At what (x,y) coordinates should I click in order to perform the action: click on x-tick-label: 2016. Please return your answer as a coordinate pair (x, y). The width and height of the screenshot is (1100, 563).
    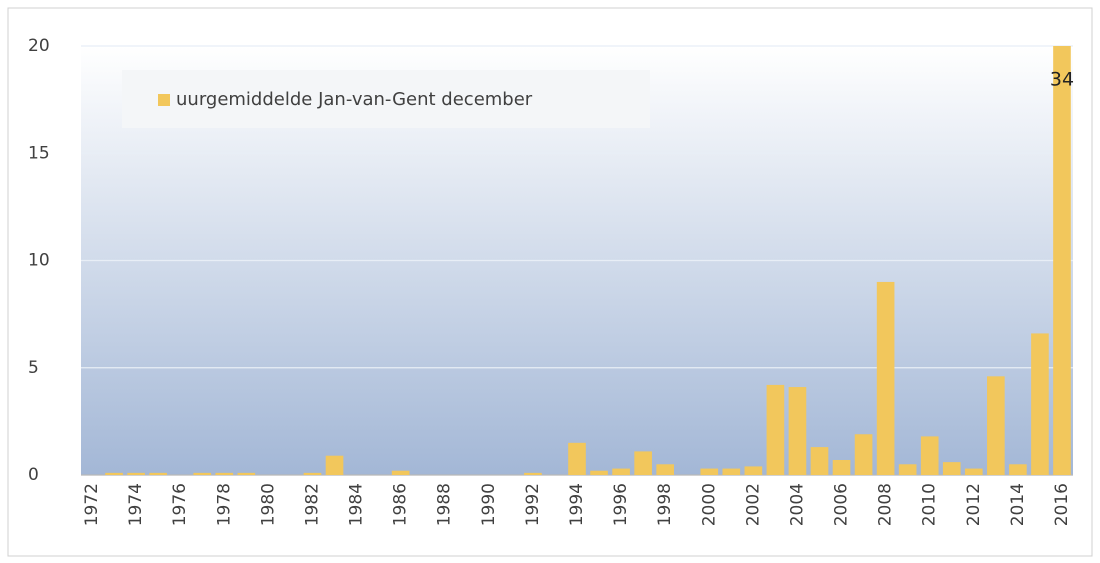
    Looking at the image, I should click on (1062, 504).